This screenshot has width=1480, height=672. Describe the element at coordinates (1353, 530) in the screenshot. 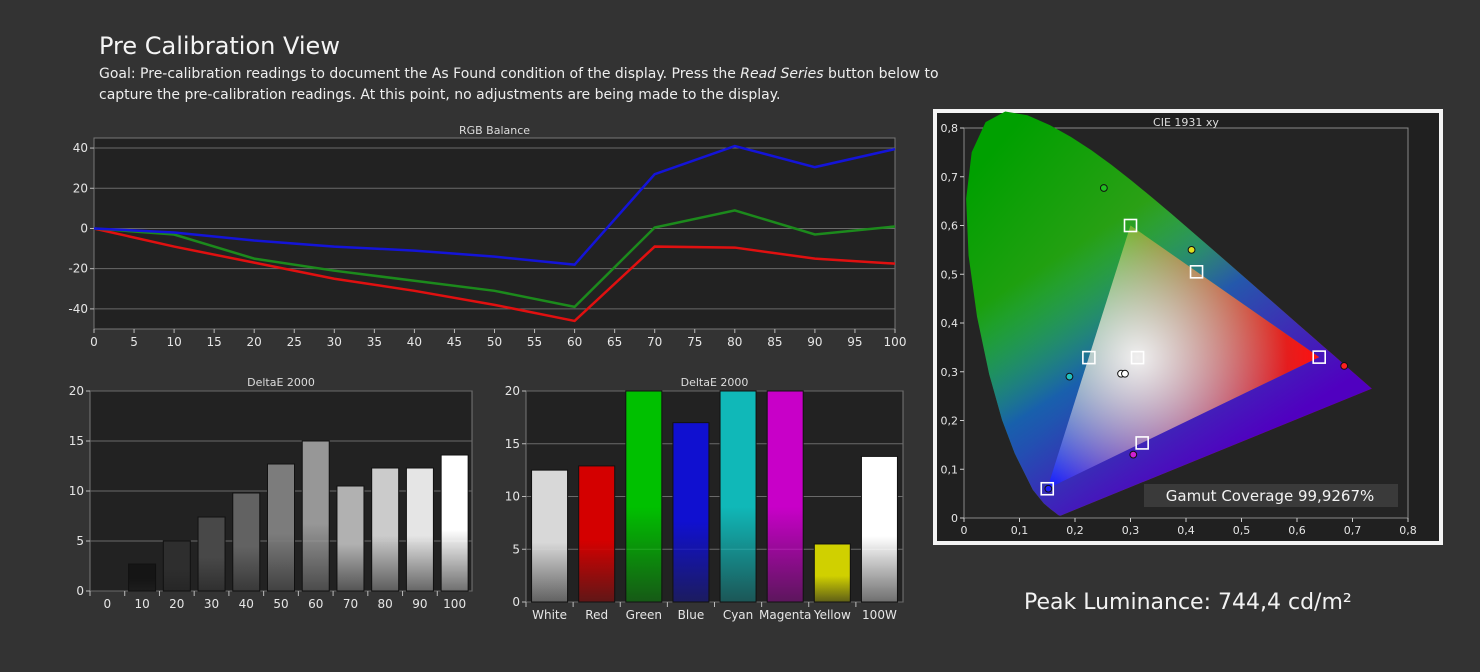

I see `x-tick-label: 0,7` at that location.